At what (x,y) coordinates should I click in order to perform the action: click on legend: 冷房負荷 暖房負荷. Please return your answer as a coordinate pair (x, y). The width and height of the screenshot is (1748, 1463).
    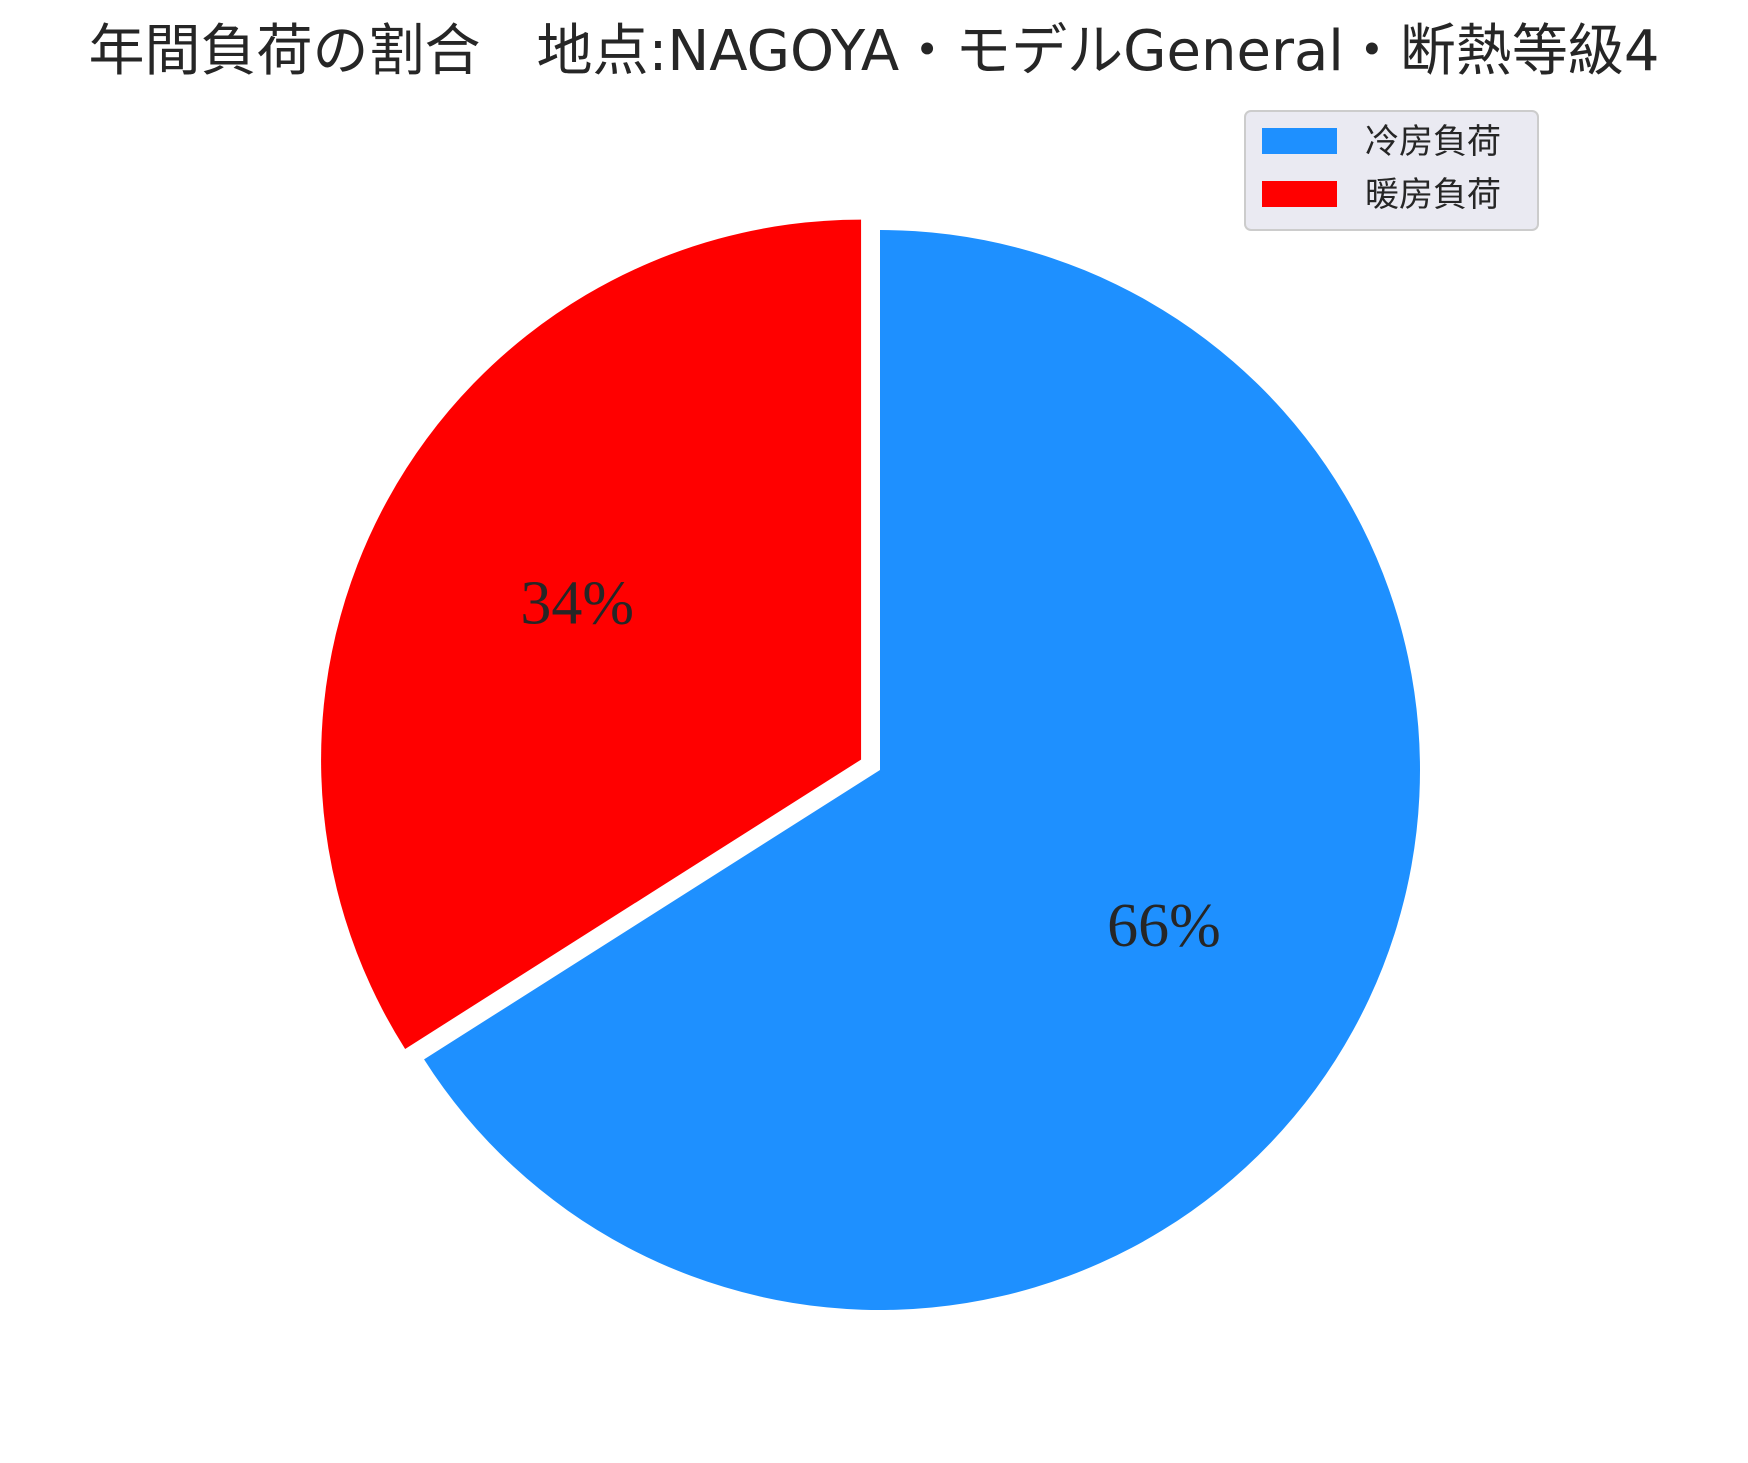
    Looking at the image, I should click on (1391, 170).